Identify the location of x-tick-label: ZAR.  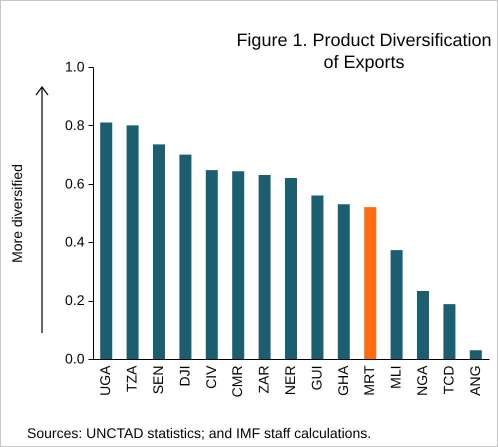
(264, 380).